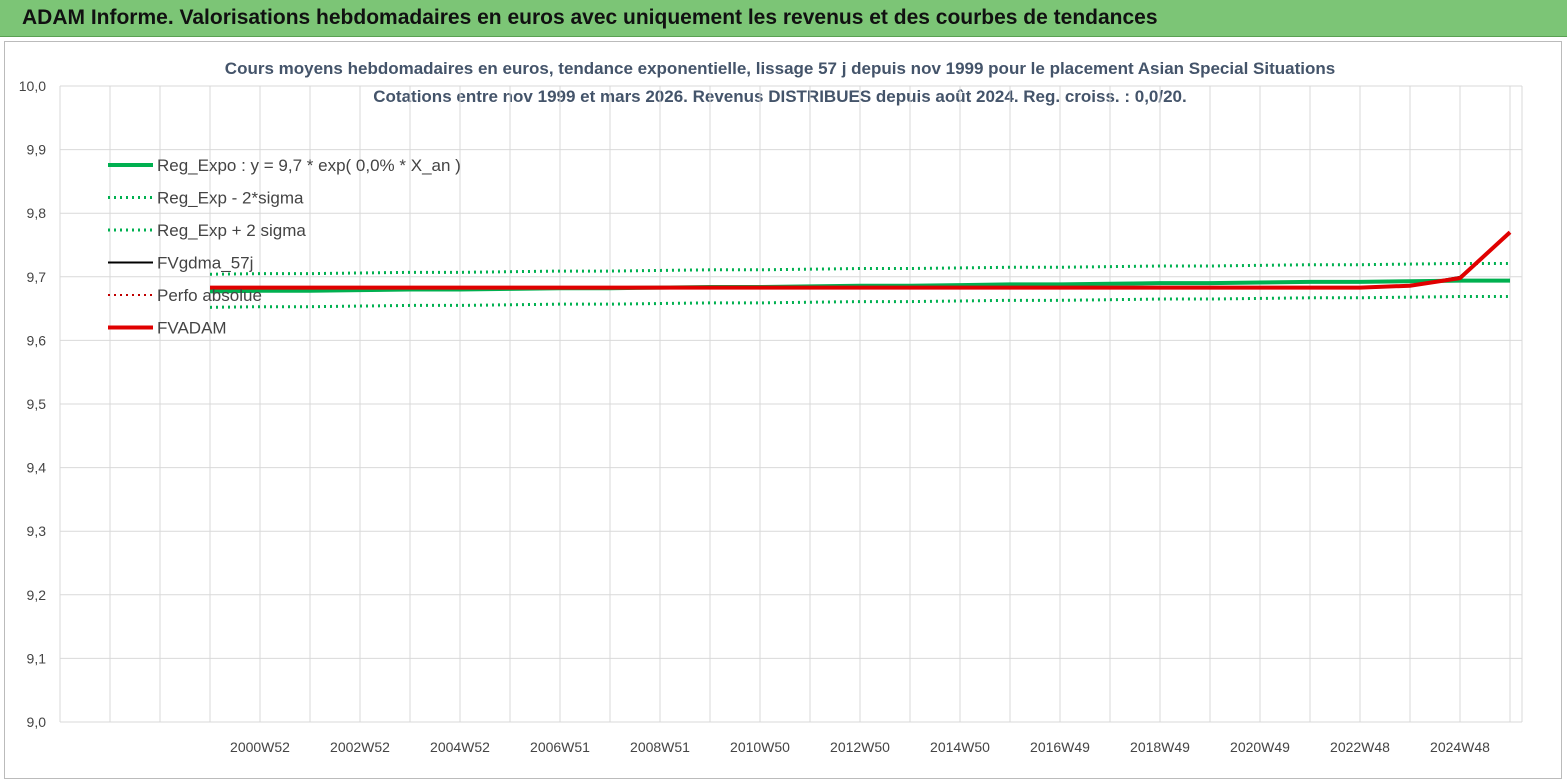 This screenshot has width=1567, height=783. I want to click on y-tick-label: 9,6, so click(37, 340).